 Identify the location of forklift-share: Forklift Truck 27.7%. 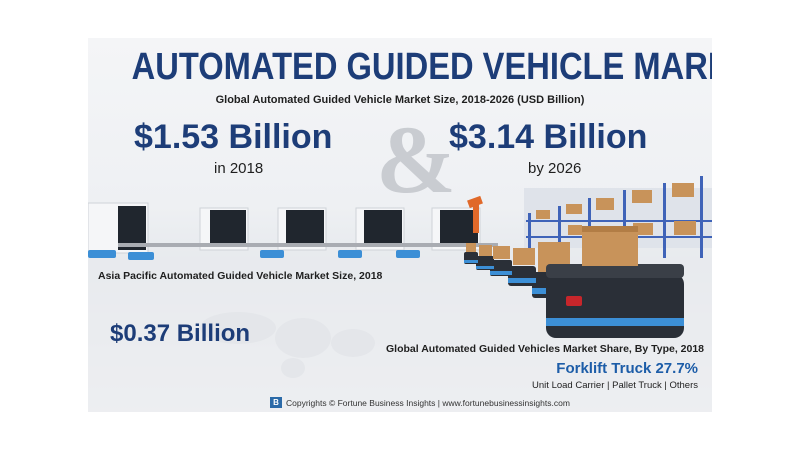
(627, 368).